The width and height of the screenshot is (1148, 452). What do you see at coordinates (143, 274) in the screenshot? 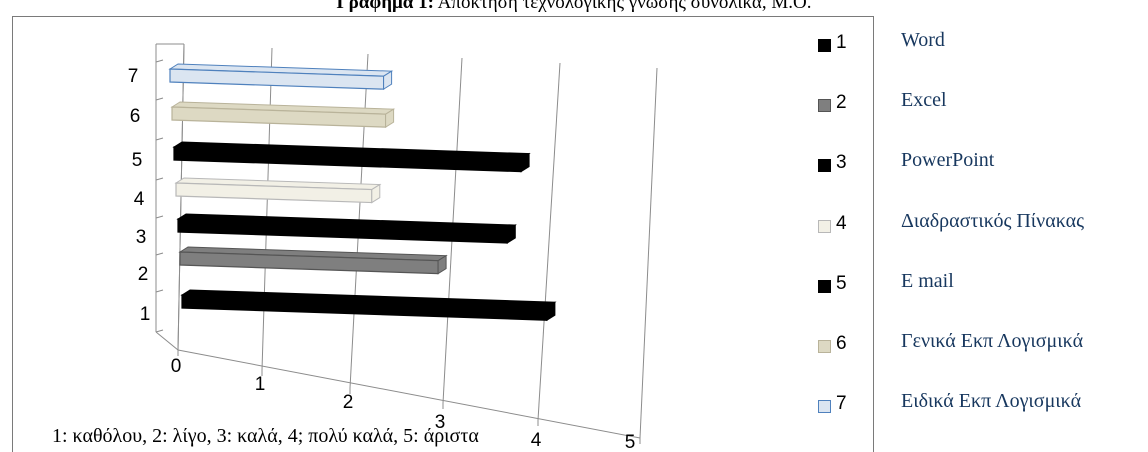
I see `y-tick-label-2: 2` at bounding box center [143, 274].